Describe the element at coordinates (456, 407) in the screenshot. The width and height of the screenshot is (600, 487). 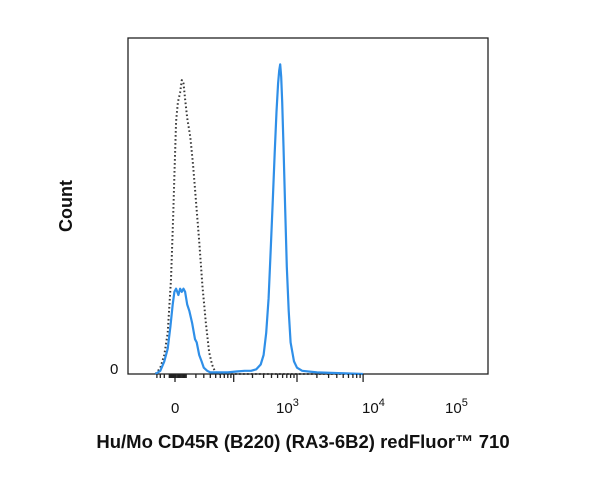
I see `x-tick-label-10e5: 10⁵` at that location.